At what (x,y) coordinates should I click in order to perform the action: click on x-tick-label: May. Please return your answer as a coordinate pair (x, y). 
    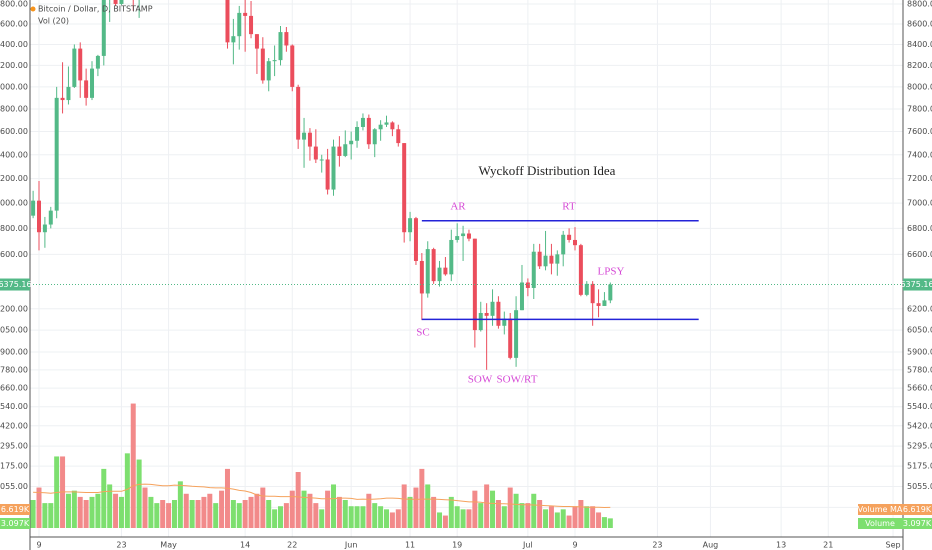
    Looking at the image, I should click on (168, 545).